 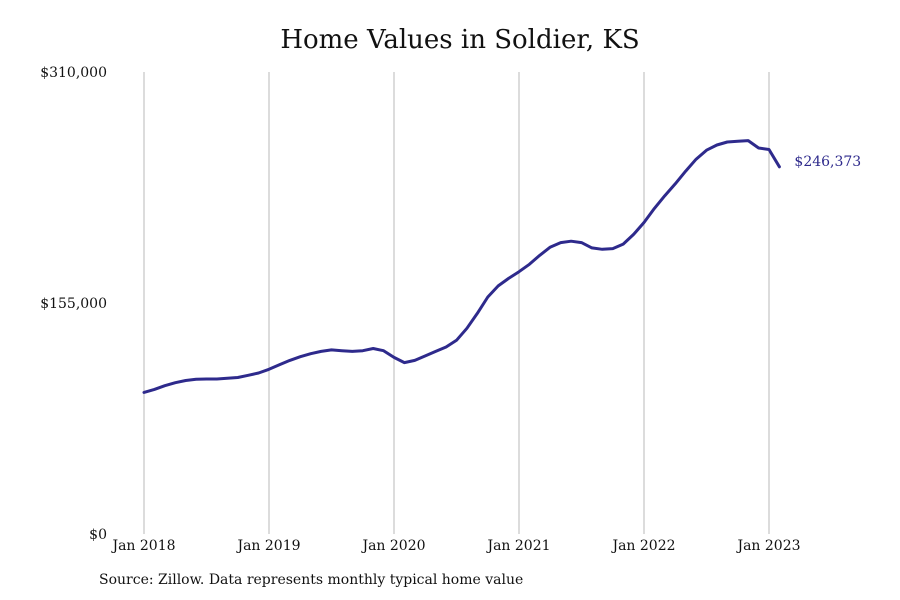 I want to click on y-tick-label: $155,000, so click(x=73, y=304).